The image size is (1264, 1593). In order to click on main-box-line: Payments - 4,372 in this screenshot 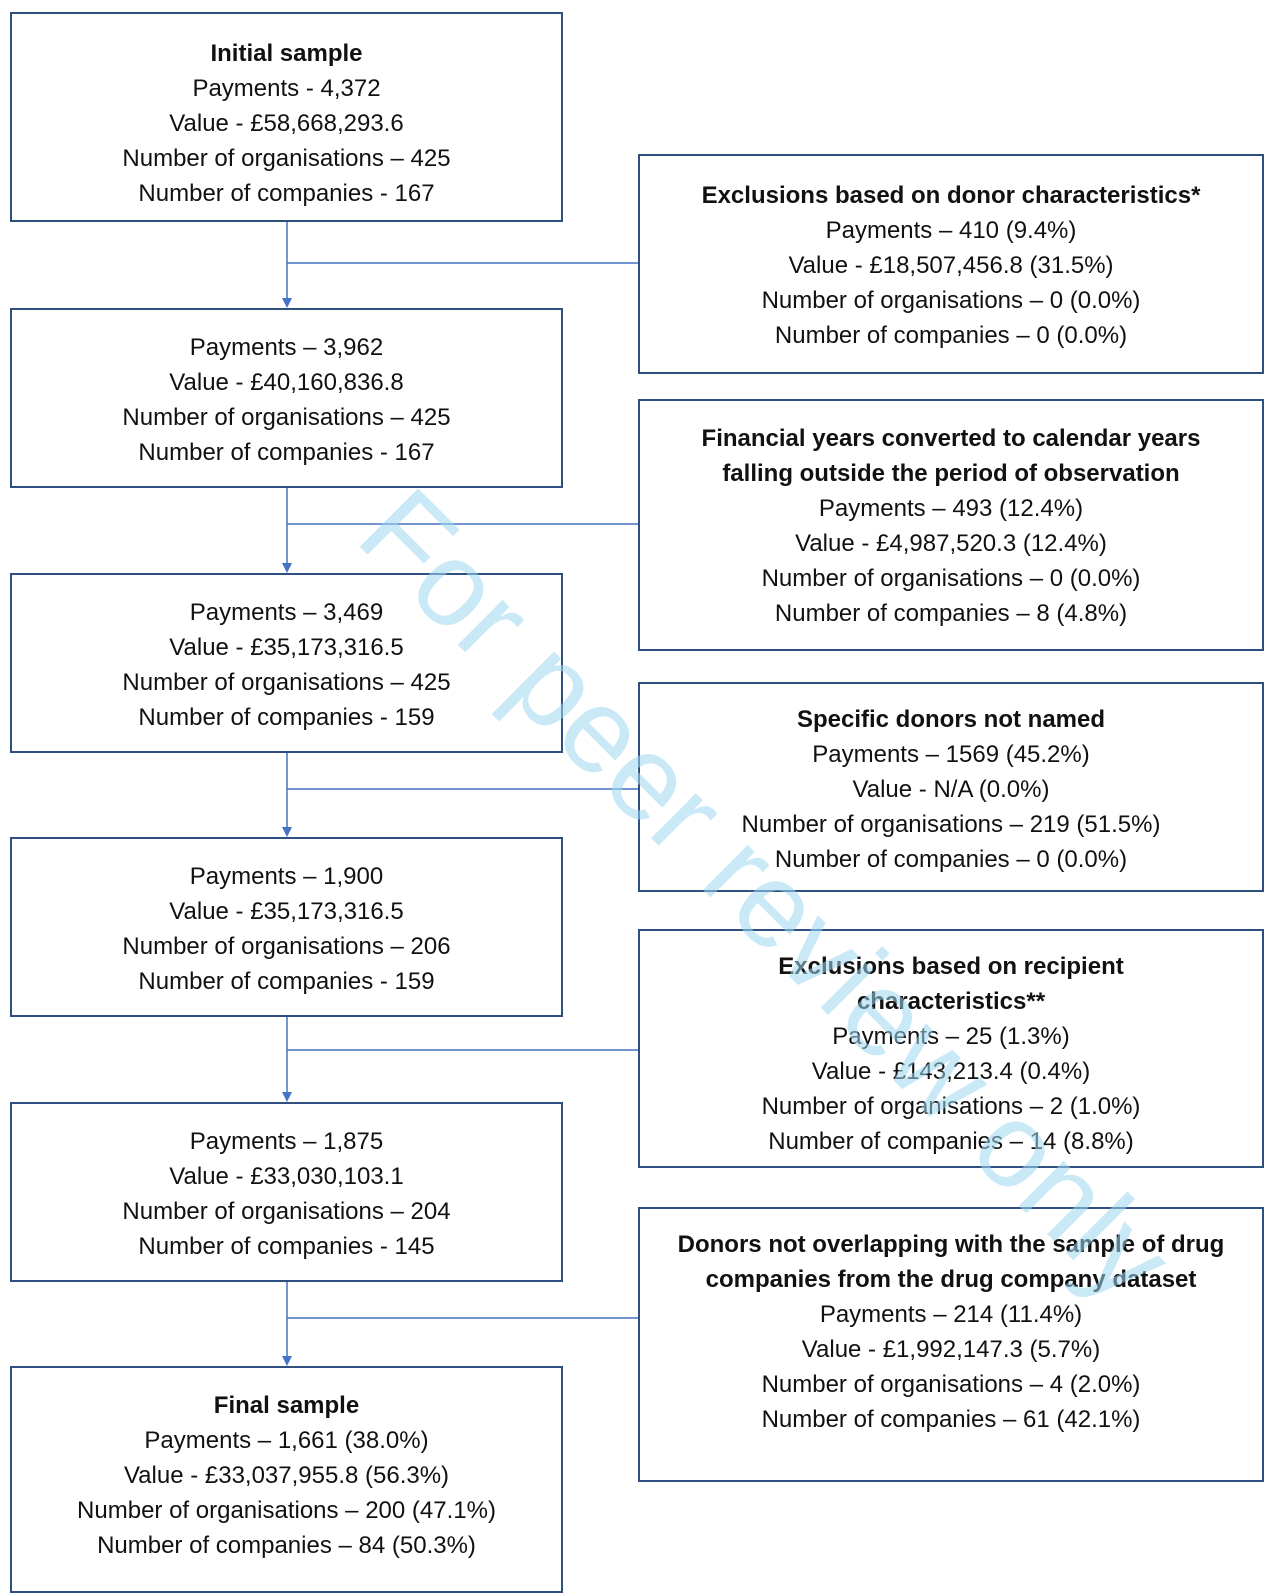, I will do `click(286, 88)`.